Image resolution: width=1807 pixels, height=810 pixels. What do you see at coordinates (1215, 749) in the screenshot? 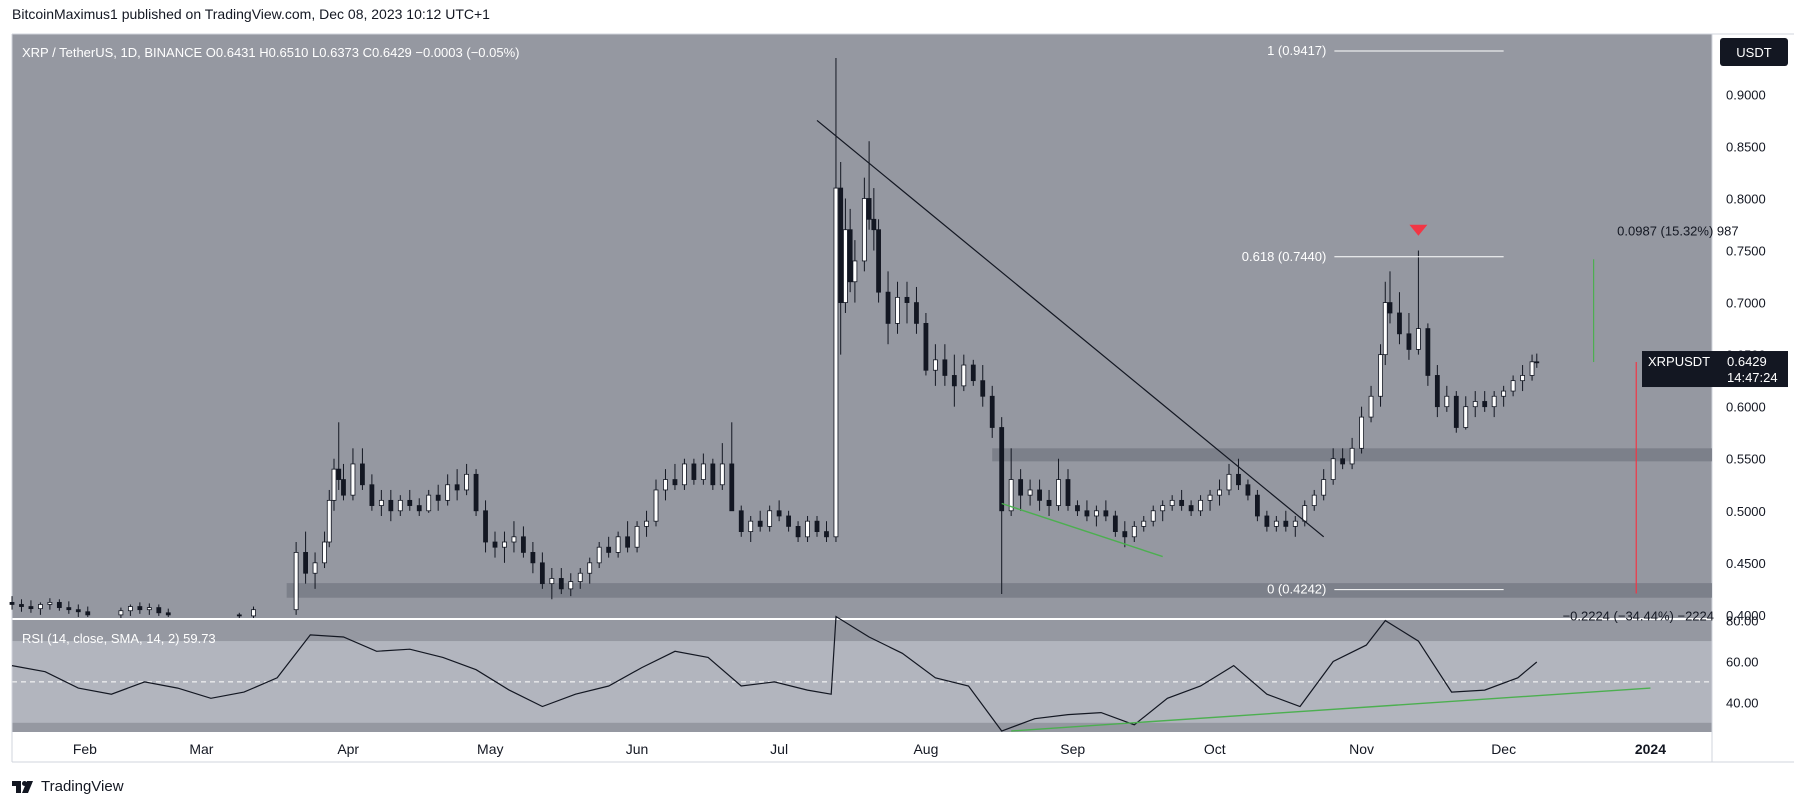
I see `time-axis-tick: Oct` at bounding box center [1215, 749].